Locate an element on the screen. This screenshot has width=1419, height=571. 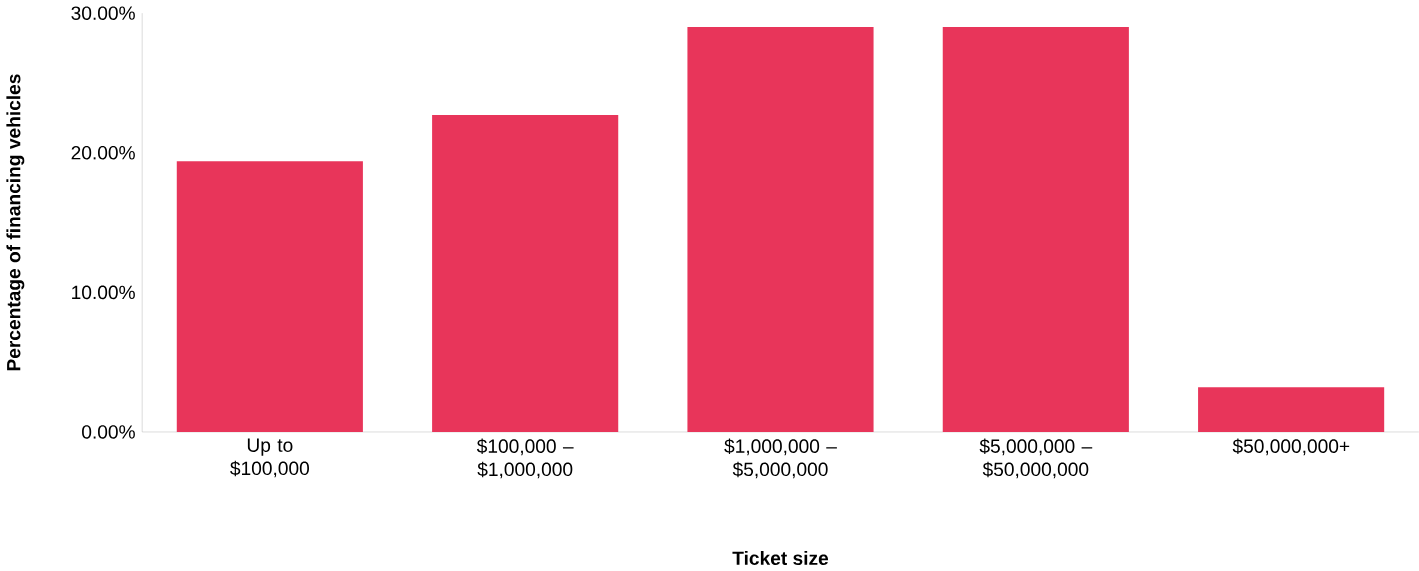
y-tick-label: 0.00% is located at coordinates (108, 432).